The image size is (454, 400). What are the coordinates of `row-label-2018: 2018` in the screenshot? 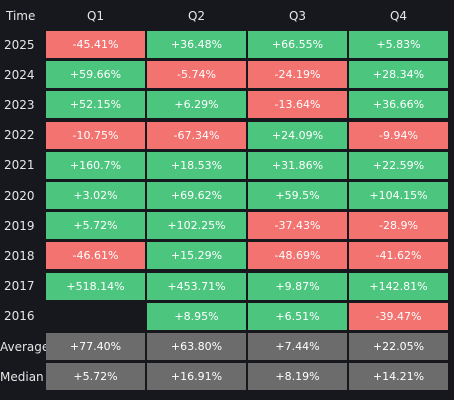 It's located at (19, 255).